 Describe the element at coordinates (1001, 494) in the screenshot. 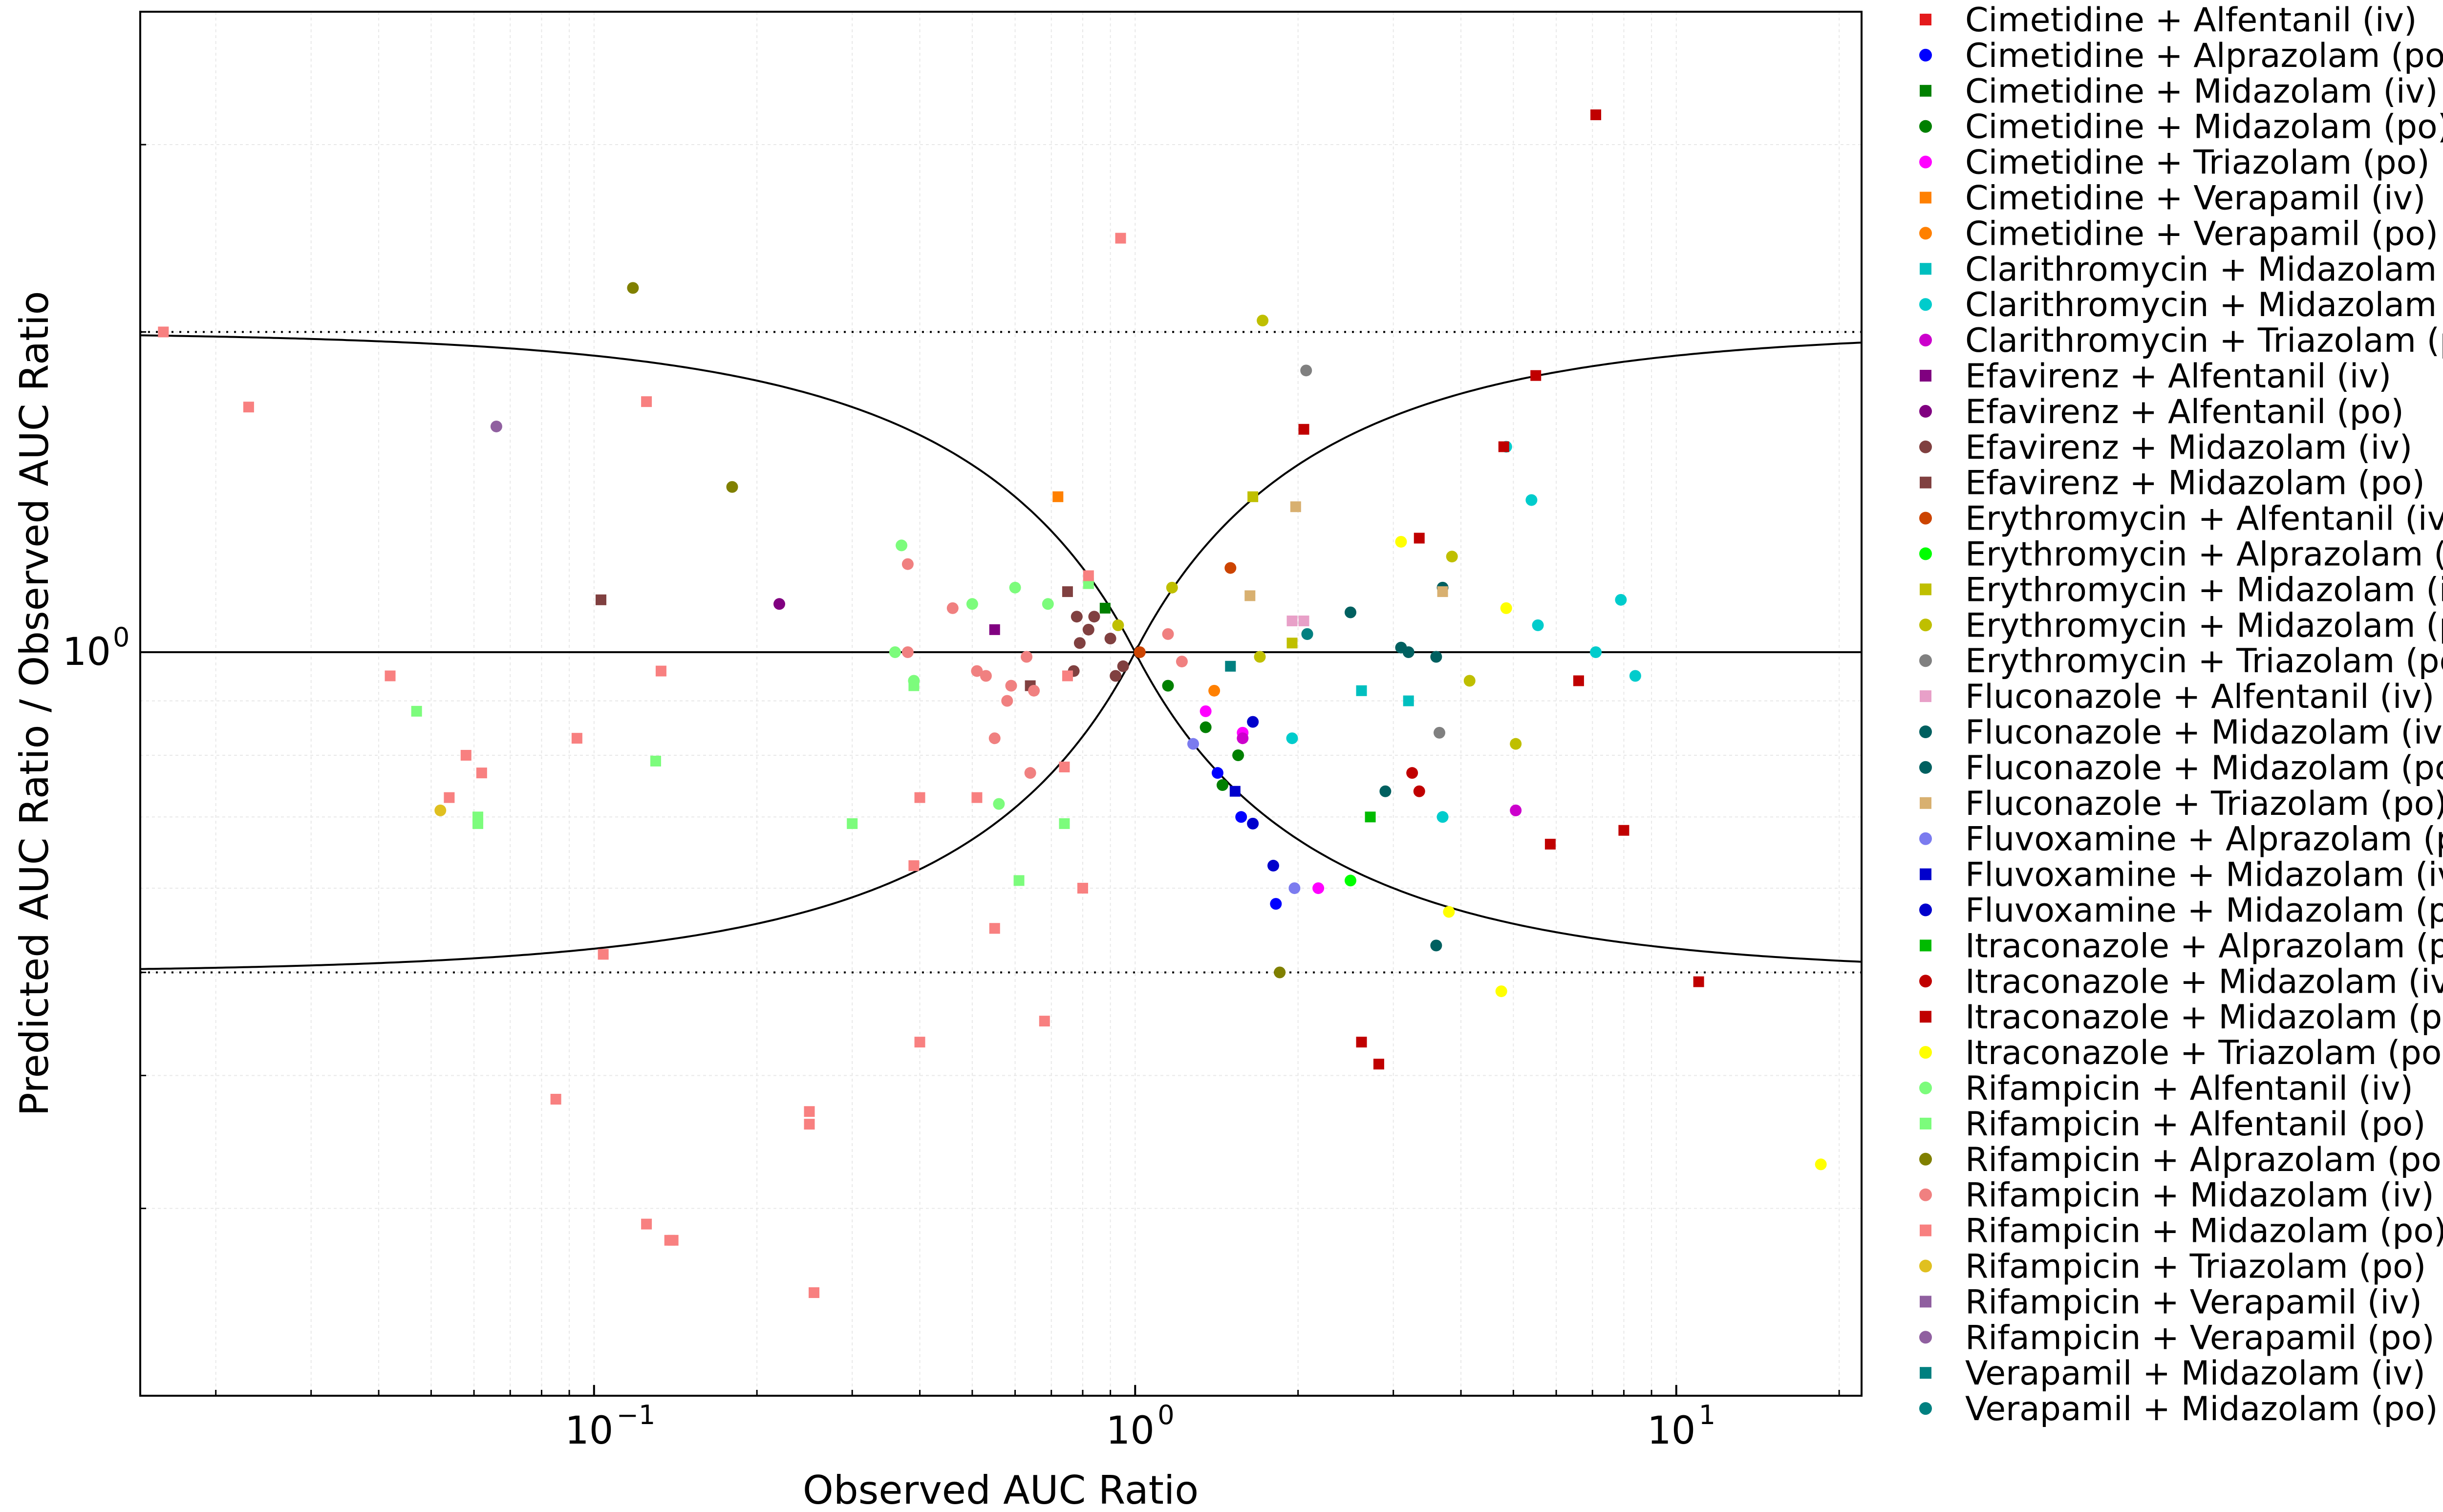

I see `upper-limit-curve` at that location.